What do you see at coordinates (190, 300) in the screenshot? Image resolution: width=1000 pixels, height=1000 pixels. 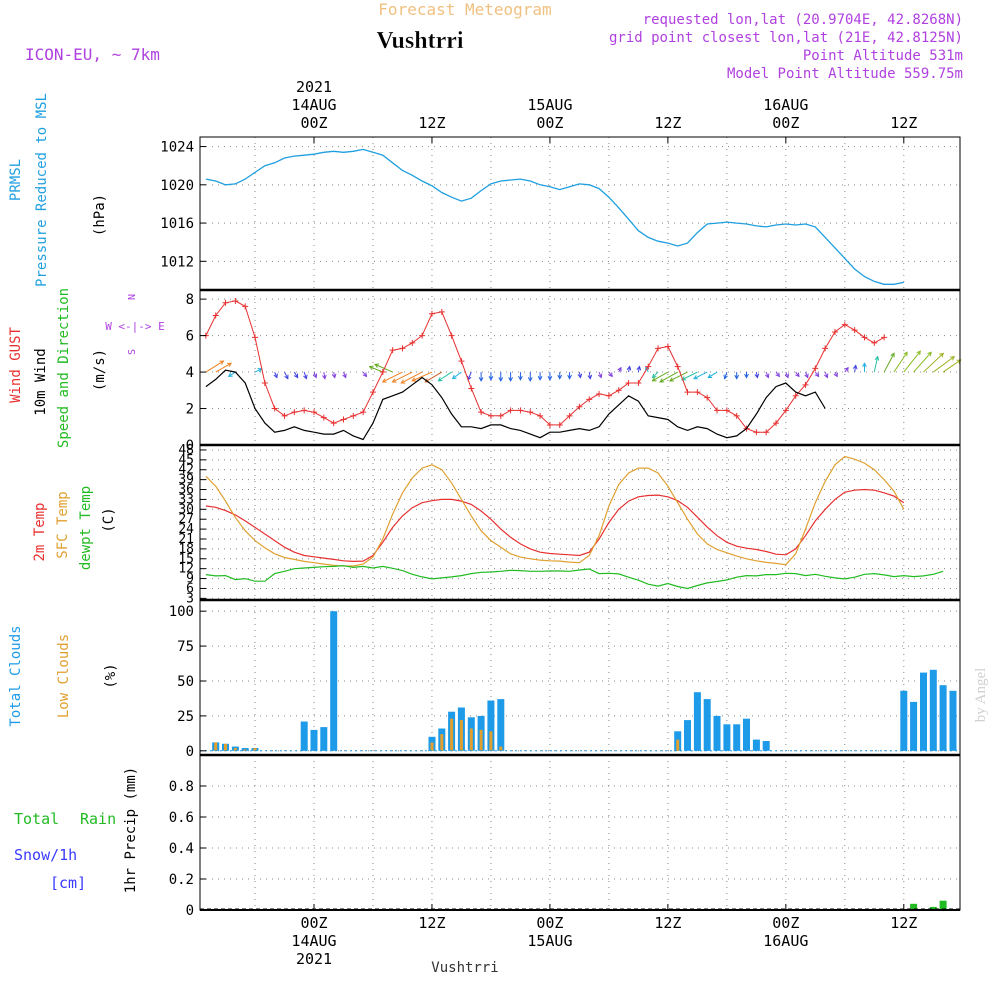 I see `y-tick-label: 8` at bounding box center [190, 300].